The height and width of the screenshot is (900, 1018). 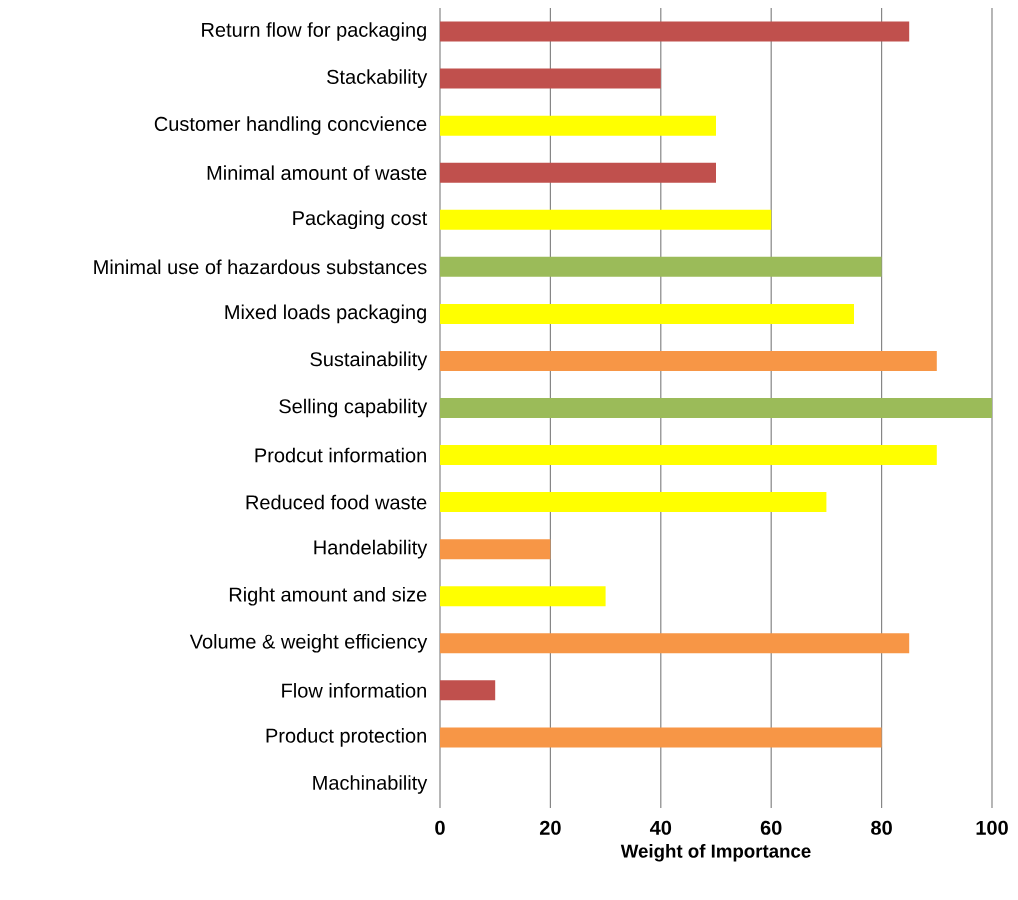 What do you see at coordinates (317, 173) in the screenshot?
I see `y-tick-label: Minimal amount of waste` at bounding box center [317, 173].